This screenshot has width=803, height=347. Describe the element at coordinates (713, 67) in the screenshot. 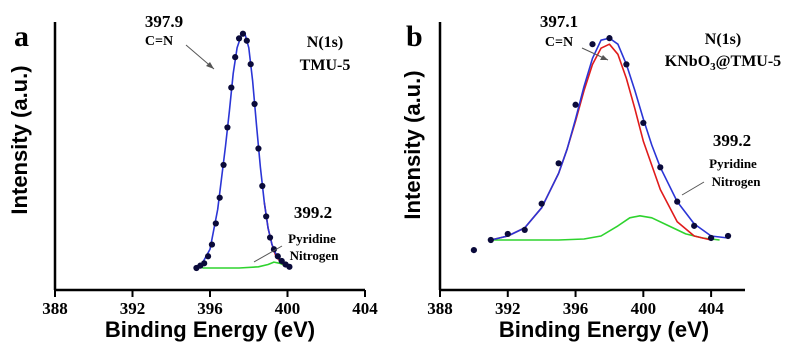

I see `legend-subscript: 3` at that location.